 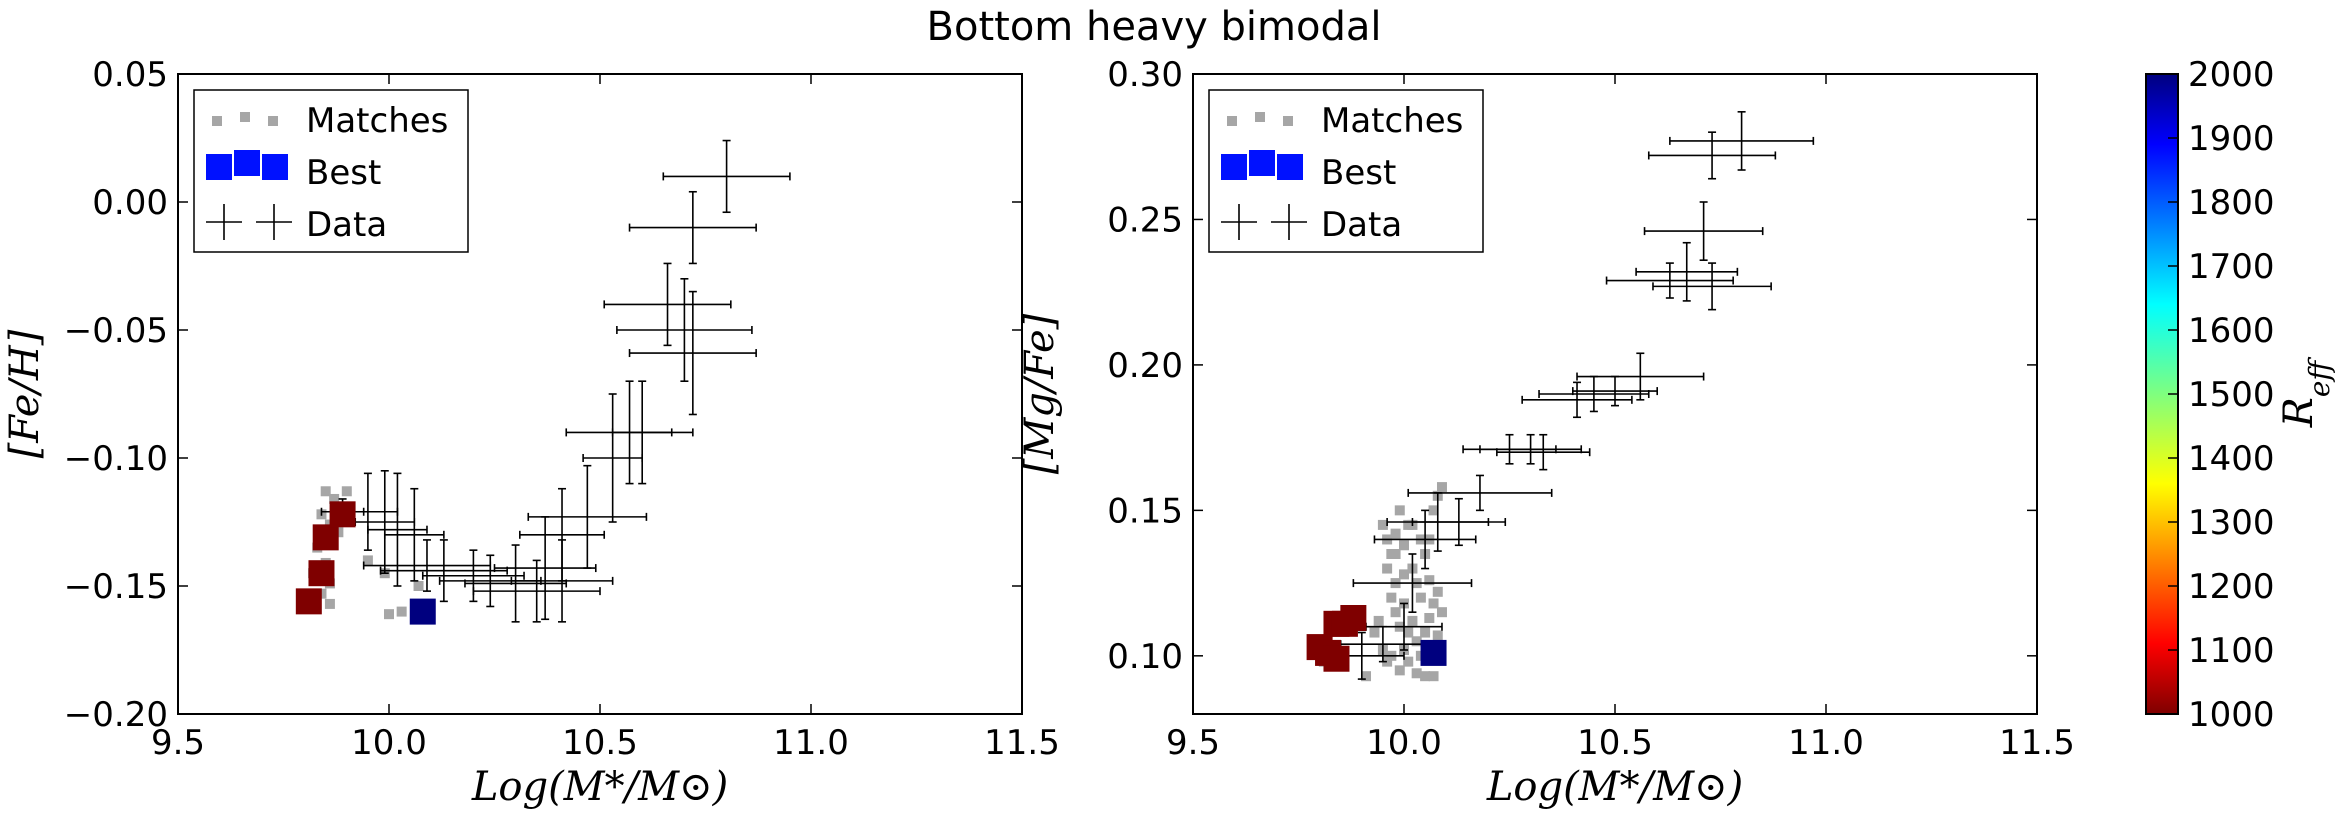 What do you see at coordinates (1022, 743) in the screenshot?
I see `x-tick-label: 11.5` at bounding box center [1022, 743].